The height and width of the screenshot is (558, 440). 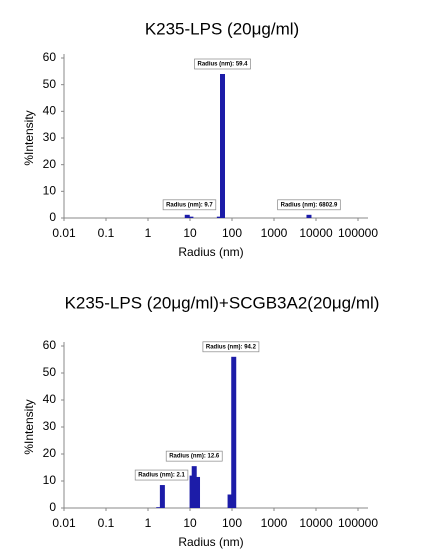 I want to click on annotation: Radius (nm): 59.4, so click(x=222, y=65).